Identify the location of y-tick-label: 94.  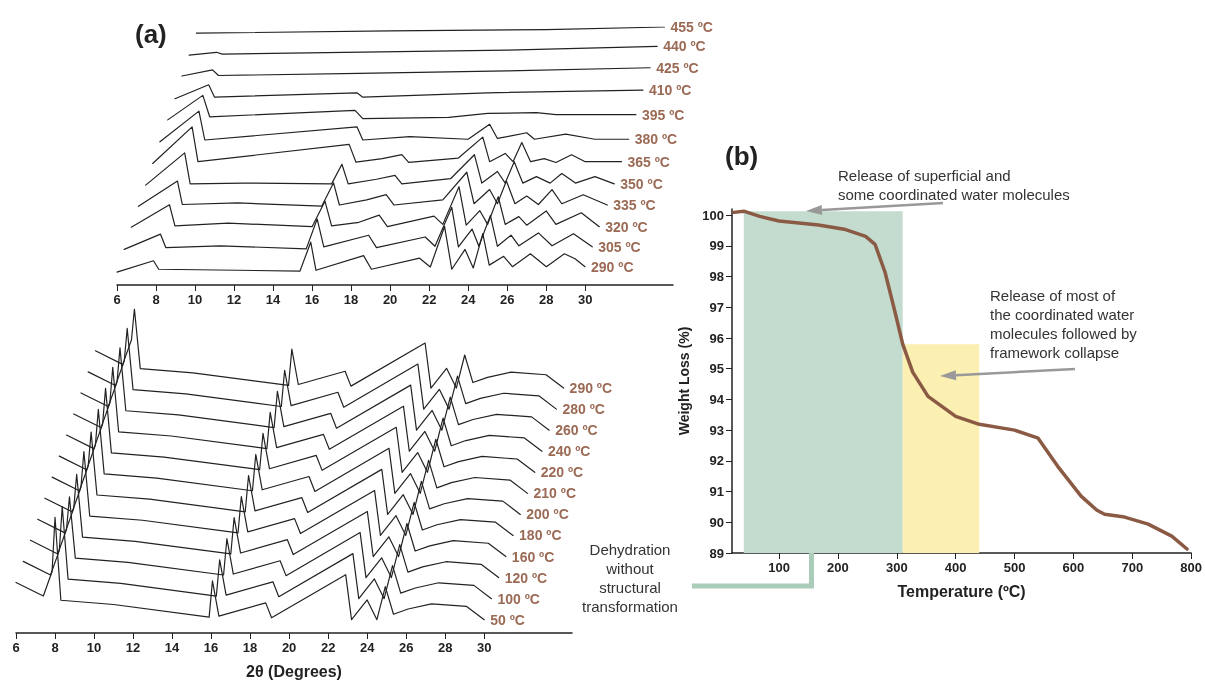
(717, 399).